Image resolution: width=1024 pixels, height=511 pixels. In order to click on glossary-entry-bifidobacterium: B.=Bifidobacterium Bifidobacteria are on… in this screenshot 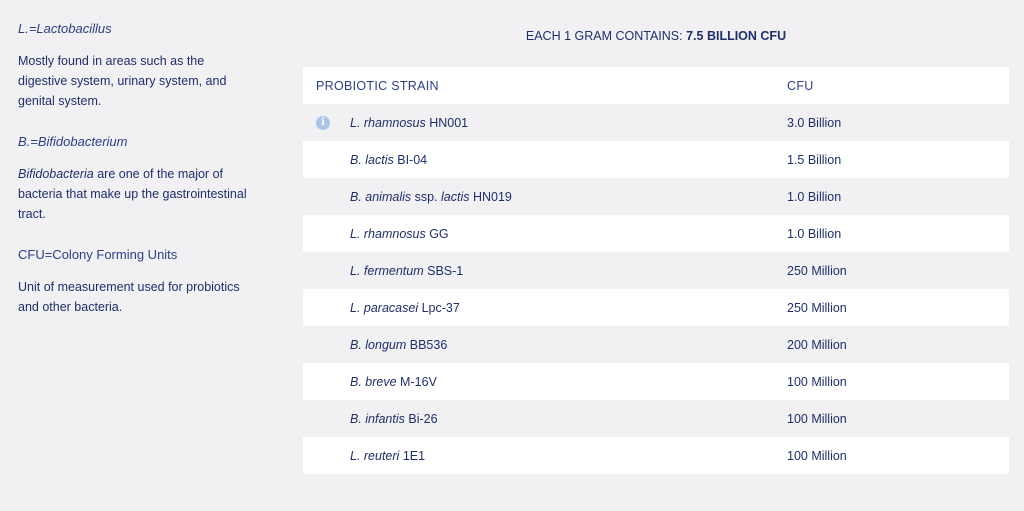, I will do `click(133, 178)`.